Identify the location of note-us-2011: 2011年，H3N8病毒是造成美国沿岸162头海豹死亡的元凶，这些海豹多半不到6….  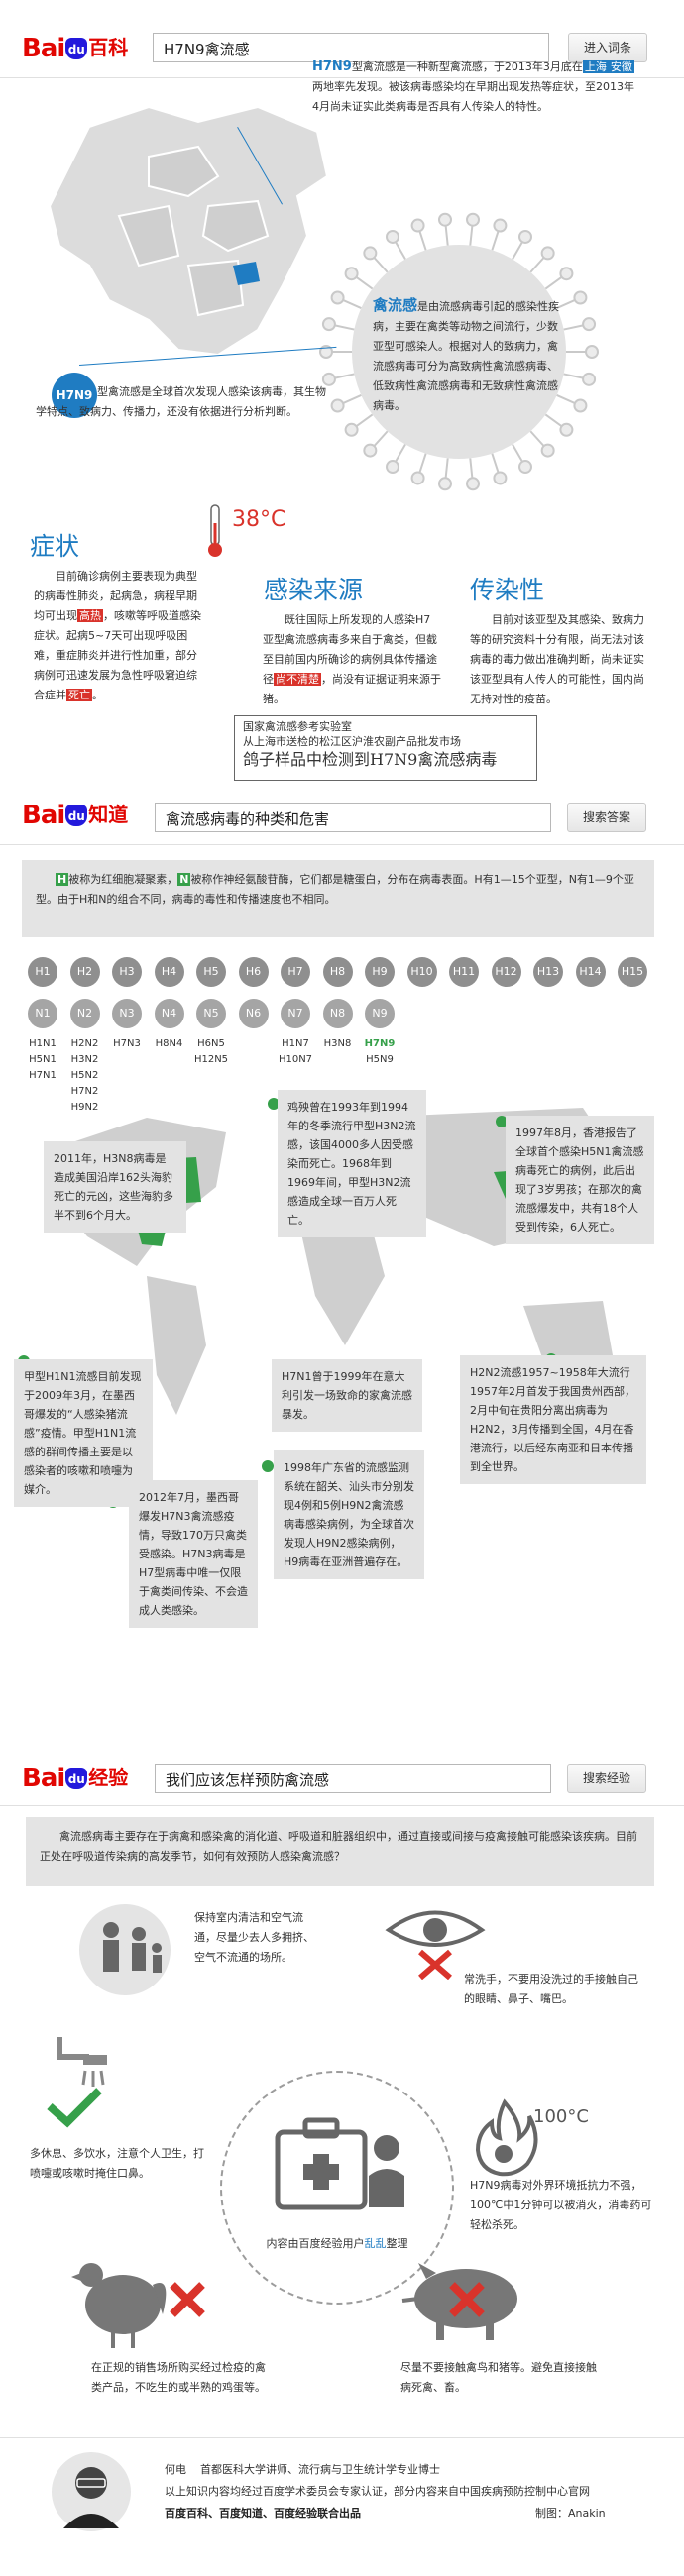
(115, 1187).